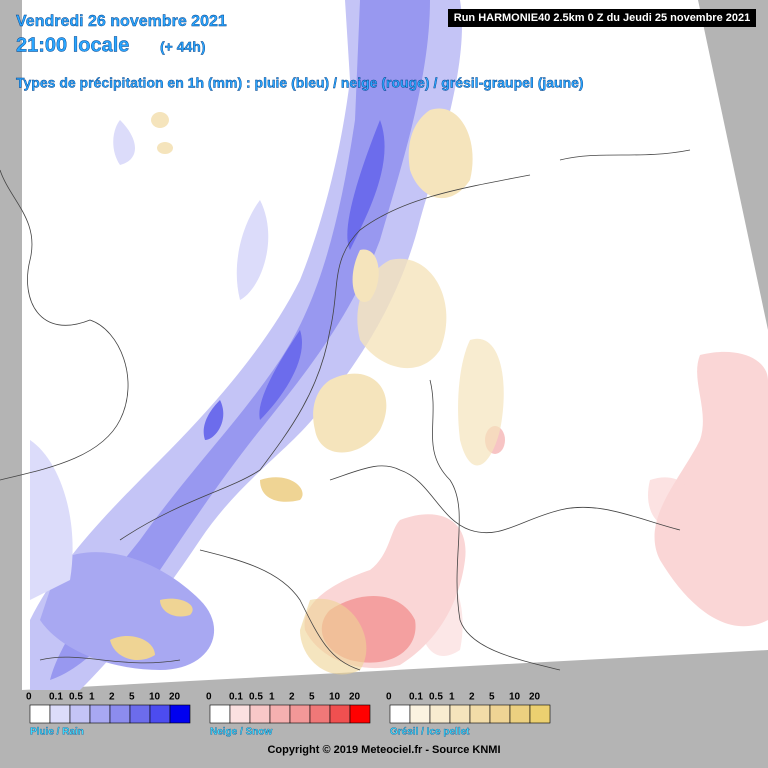  What do you see at coordinates (121, 21) in the screenshot?
I see `date: Vendredi 26 novembre 2021` at bounding box center [121, 21].